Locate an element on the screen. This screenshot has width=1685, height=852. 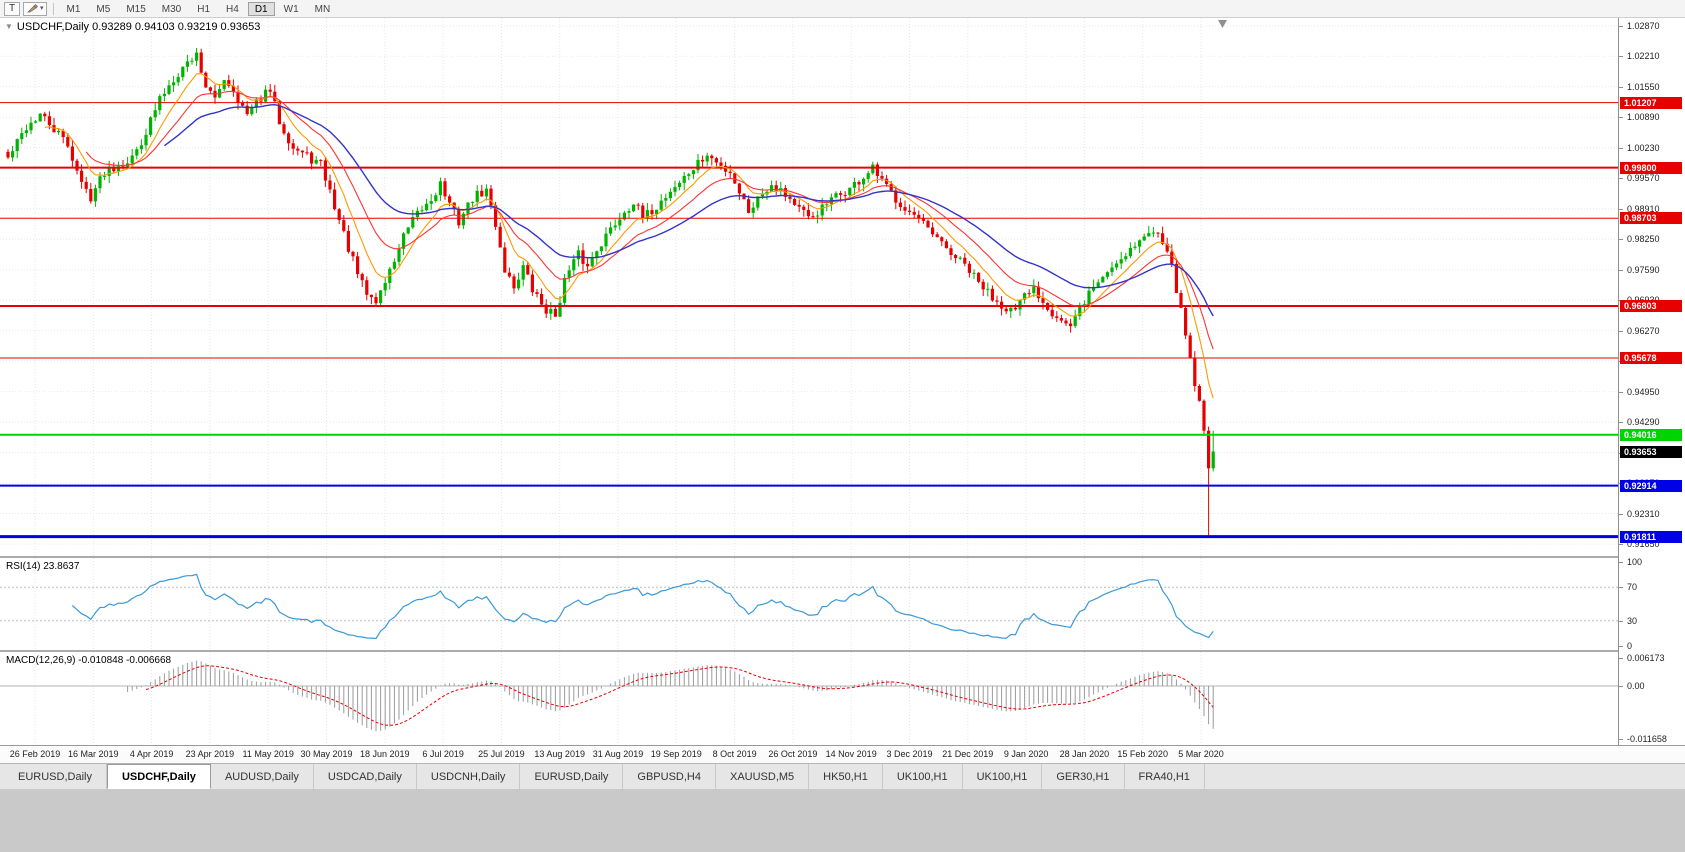
macd-panel-canvas is located at coordinates (809, 698).